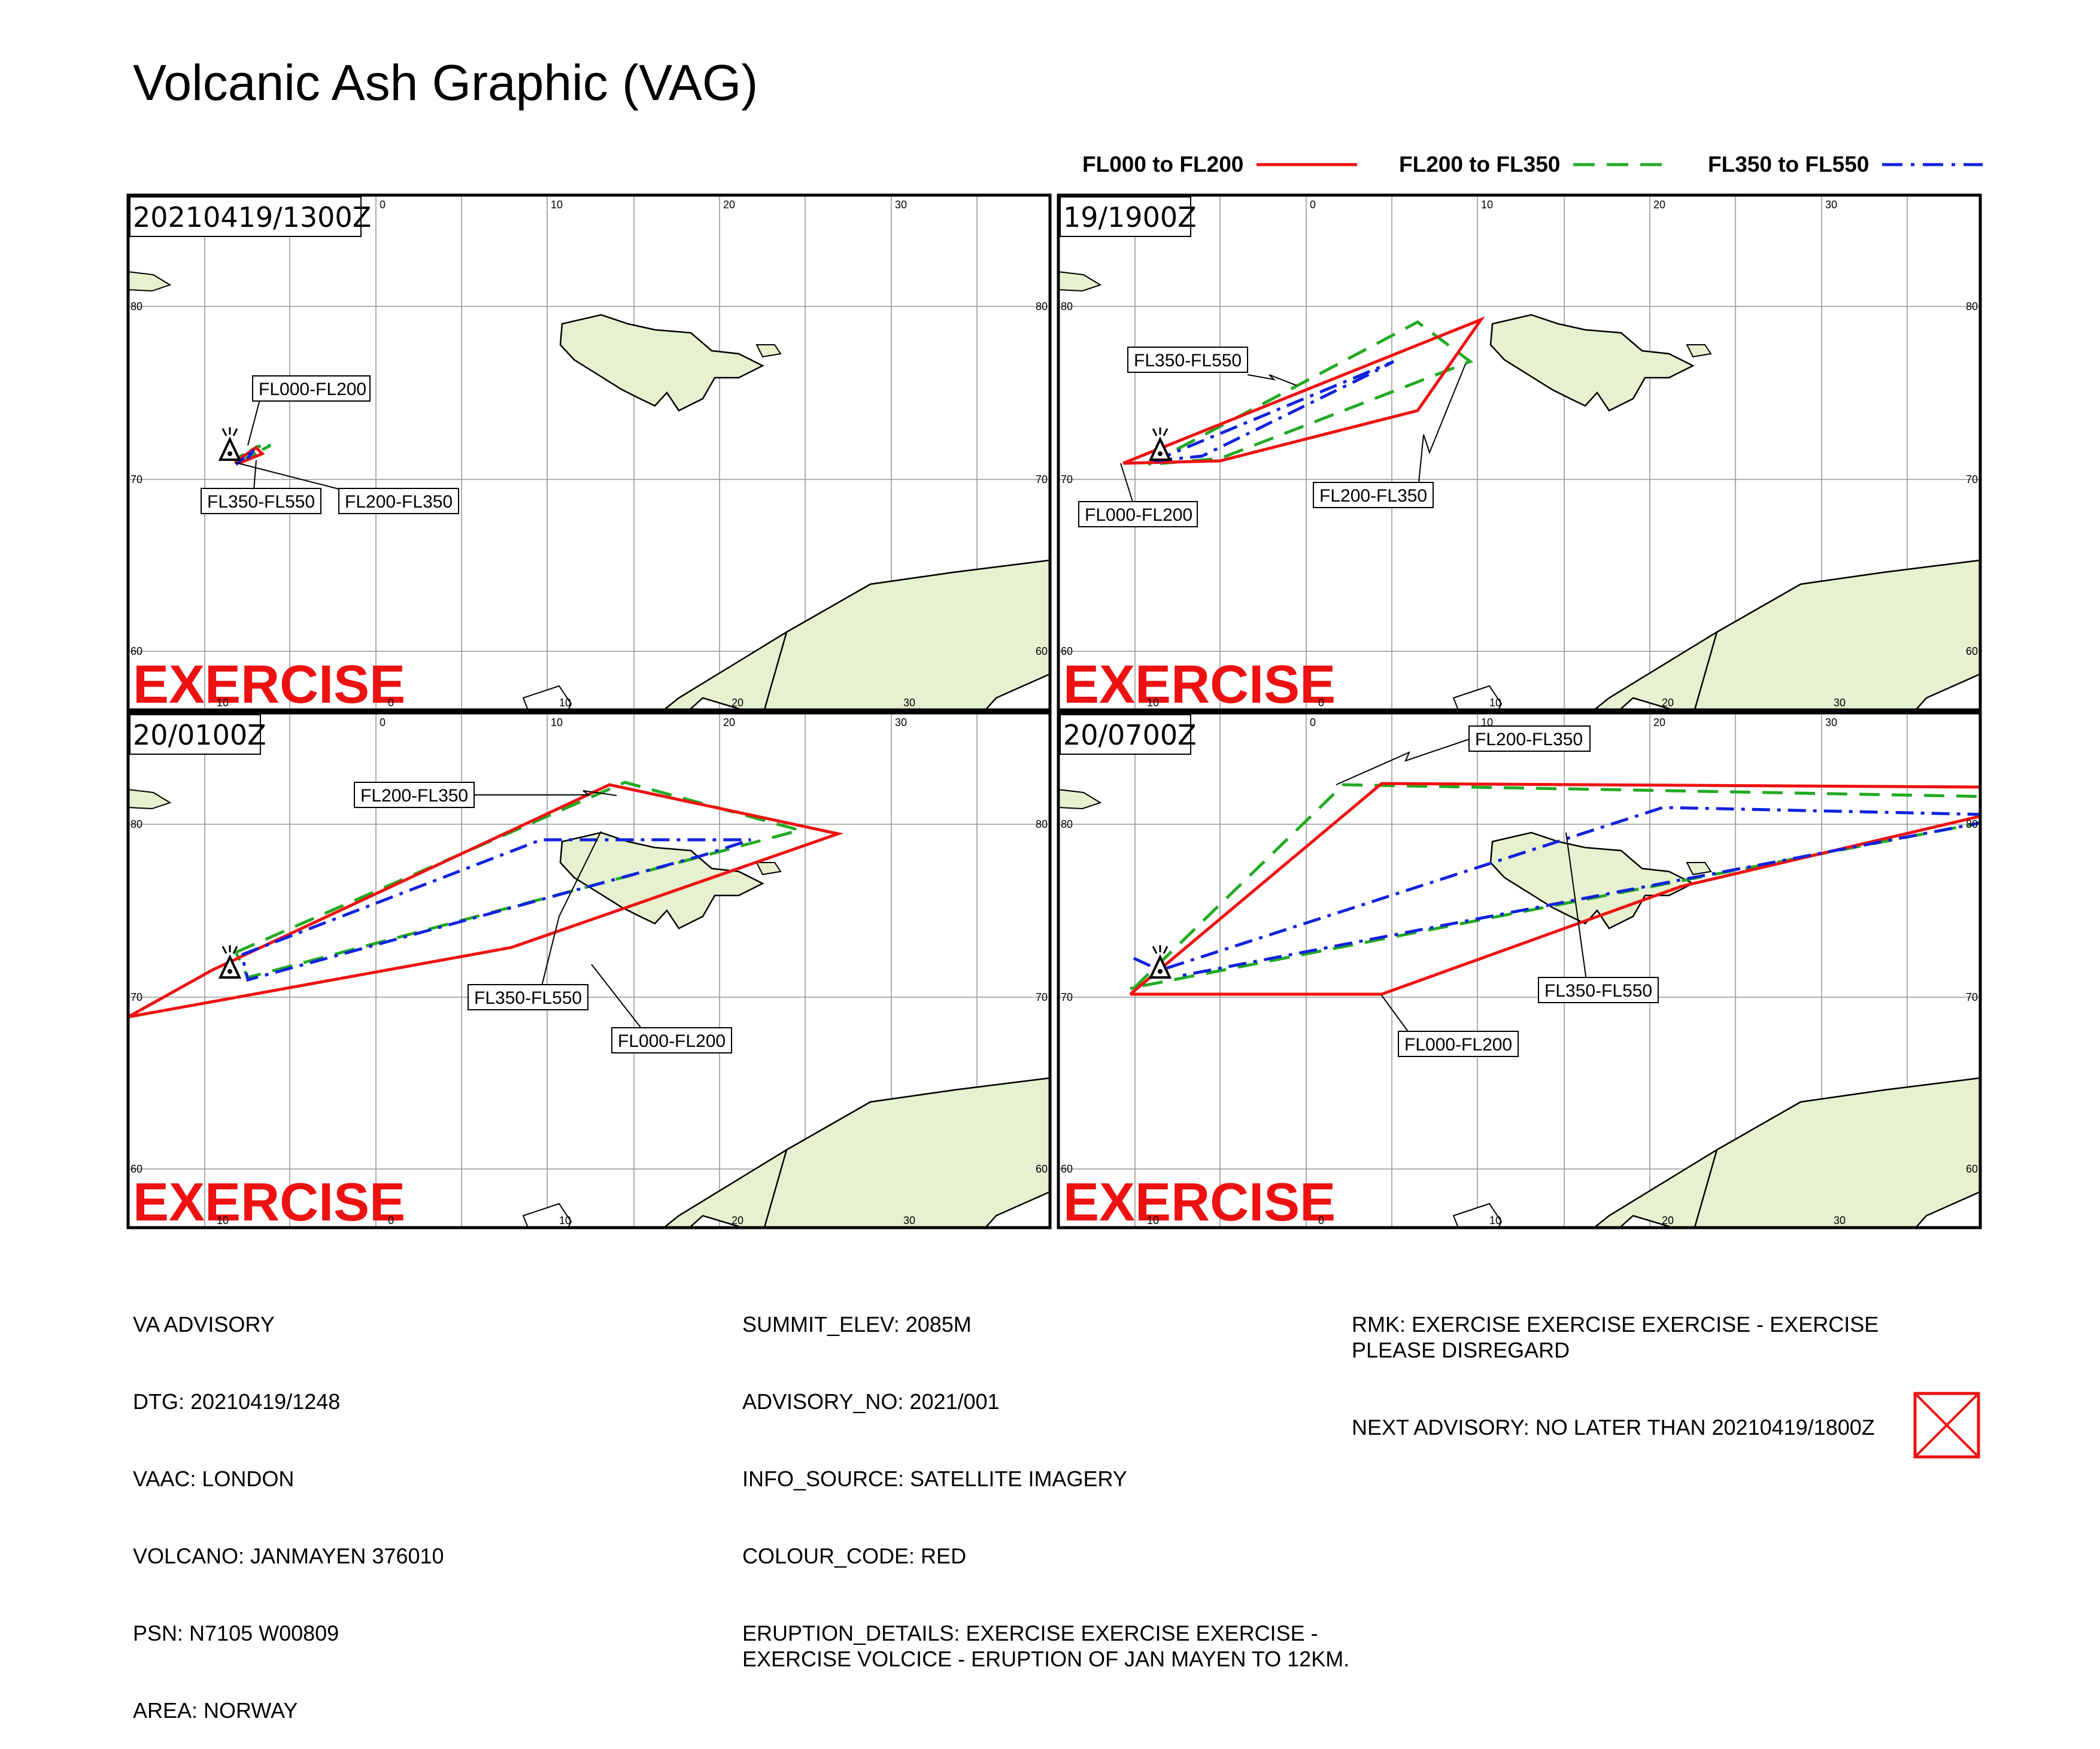 Image resolution: width=2100 pixels, height=1749 pixels. What do you see at coordinates (214, 1478) in the screenshot?
I see `advisory-line: VAAC: LONDON` at bounding box center [214, 1478].